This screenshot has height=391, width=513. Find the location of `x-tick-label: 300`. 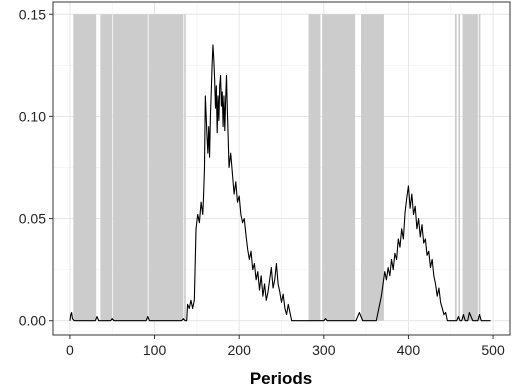

x-tick-label: 300 is located at coordinates (324, 350).